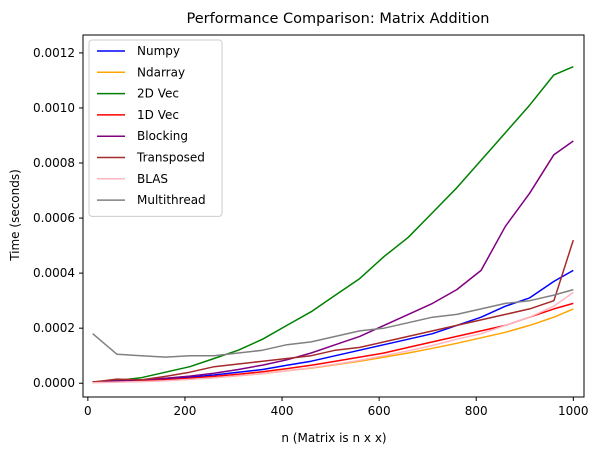 This screenshot has height=455, width=593. Describe the element at coordinates (171, 200) in the screenshot. I see `legend-label-multithread: Multithread` at that location.